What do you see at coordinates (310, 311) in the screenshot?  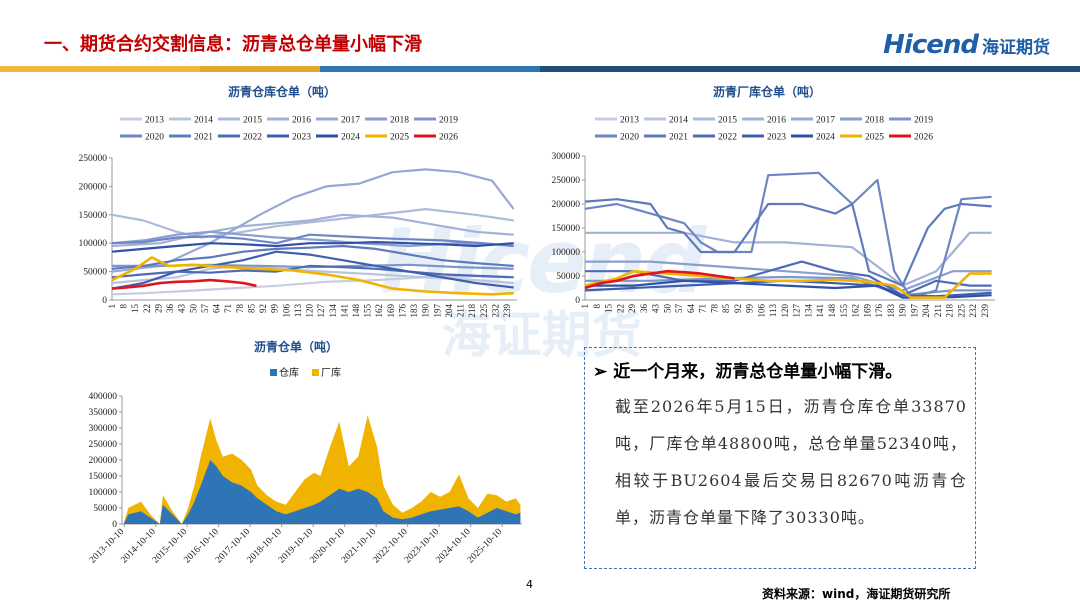 I see `x-tick-label: 120` at bounding box center [310, 311].